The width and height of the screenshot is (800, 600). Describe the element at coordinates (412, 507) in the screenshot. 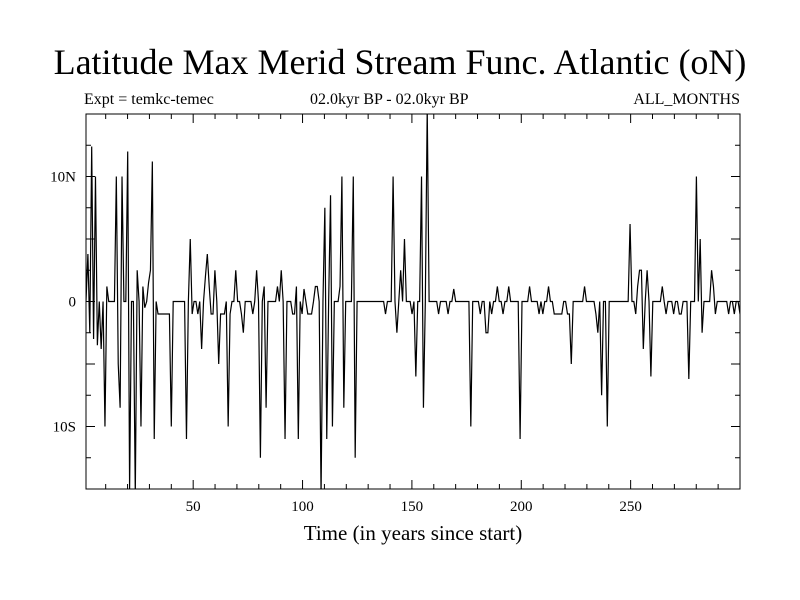

I see `x-tick-label: 150` at that location.